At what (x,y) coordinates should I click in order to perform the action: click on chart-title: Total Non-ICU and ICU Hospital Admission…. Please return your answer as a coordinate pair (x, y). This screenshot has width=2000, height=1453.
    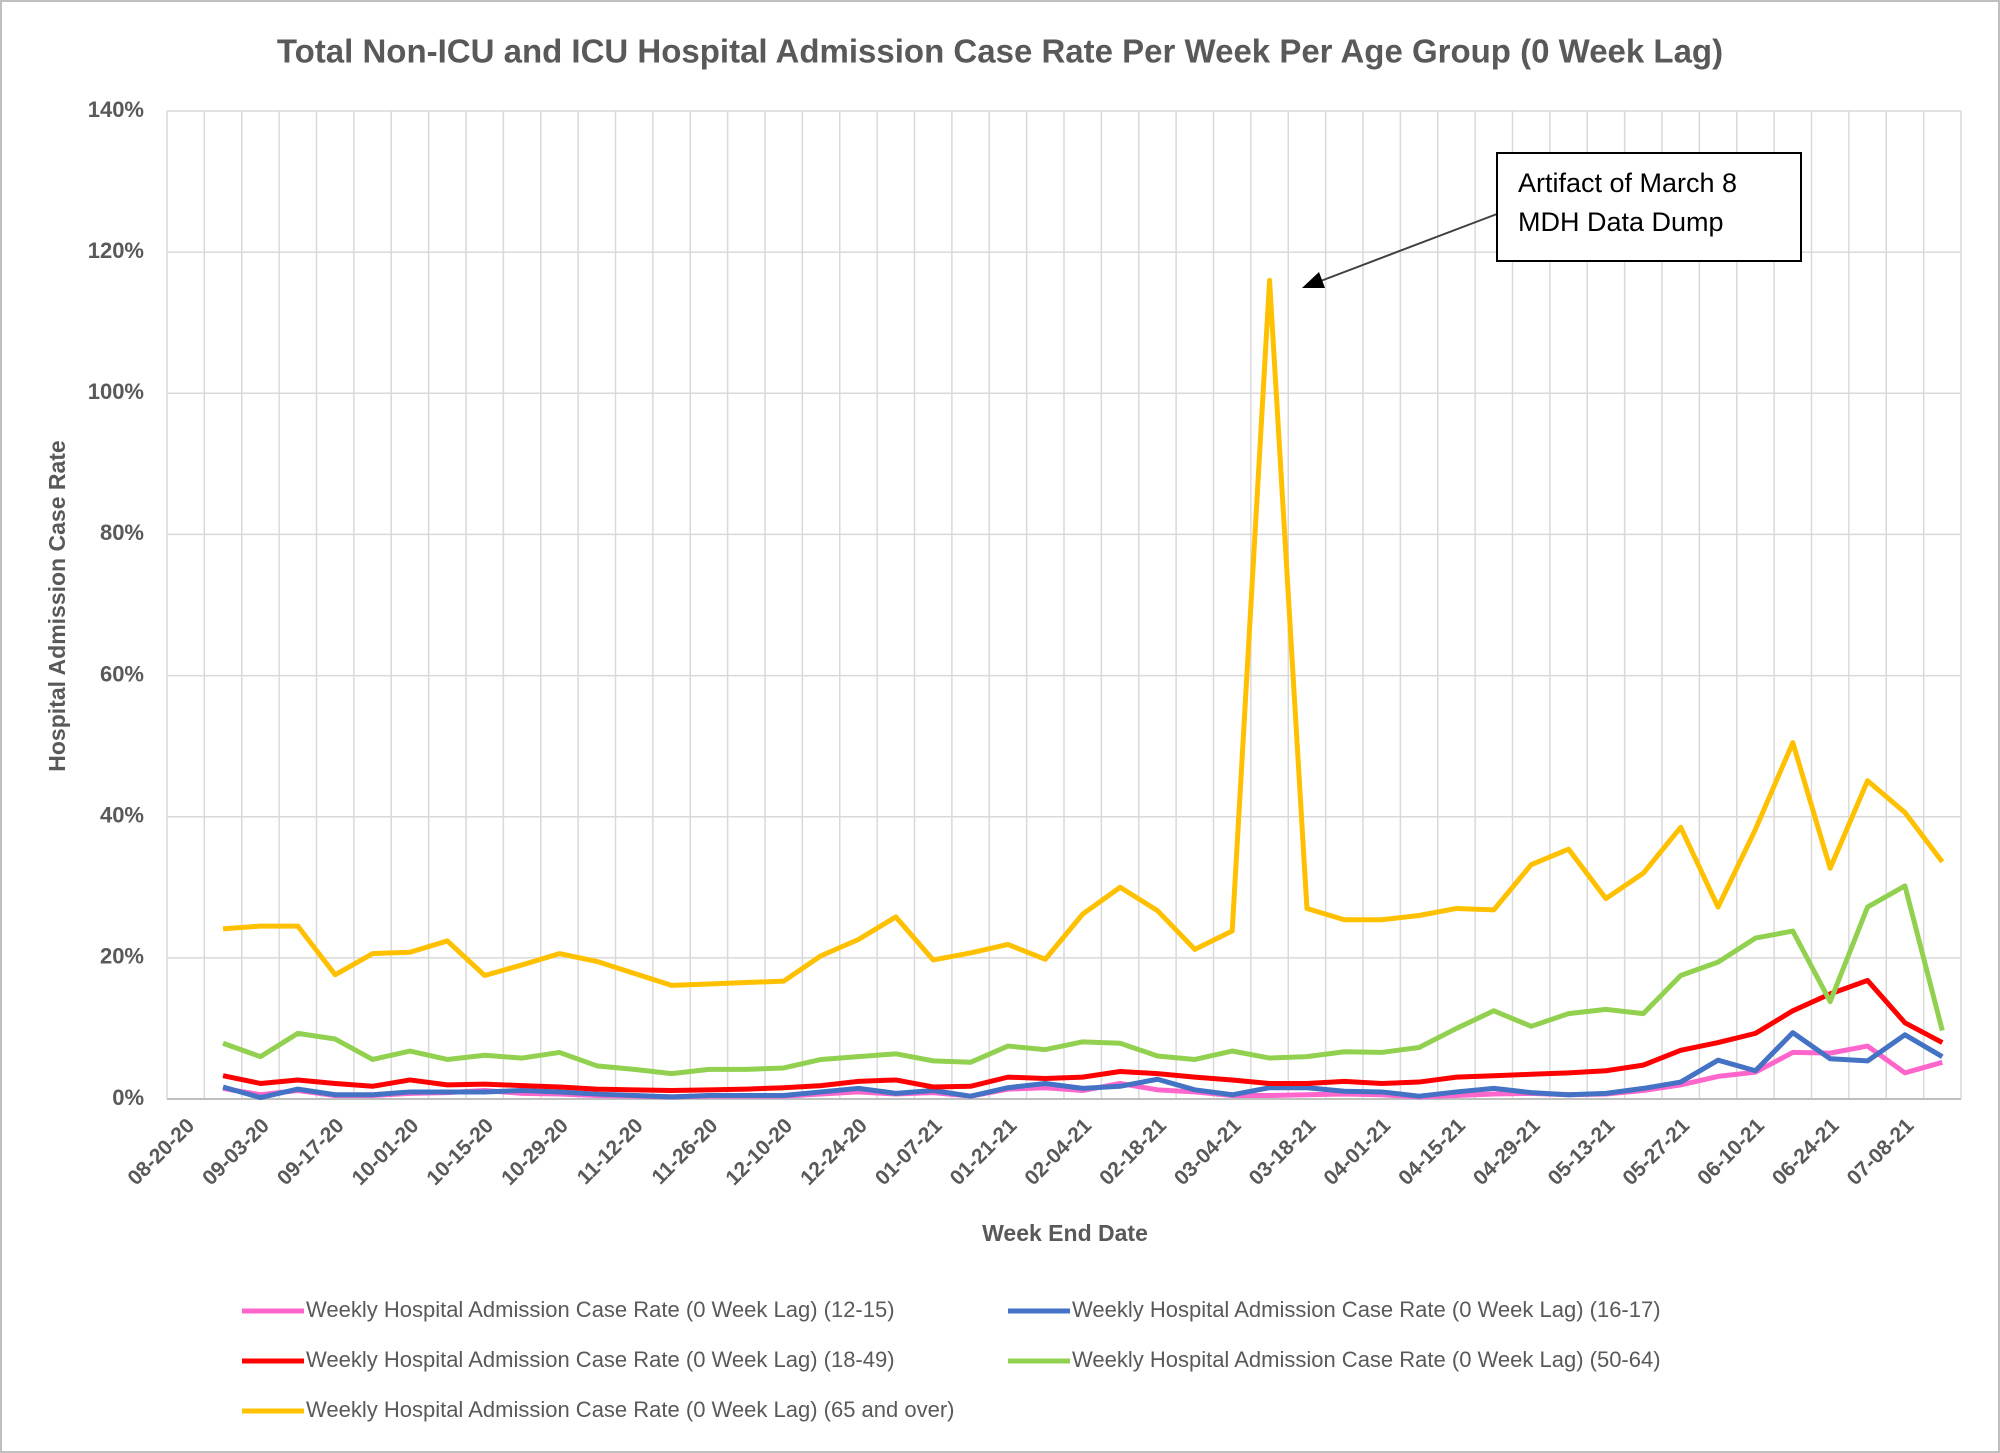
    Looking at the image, I should click on (1000, 51).